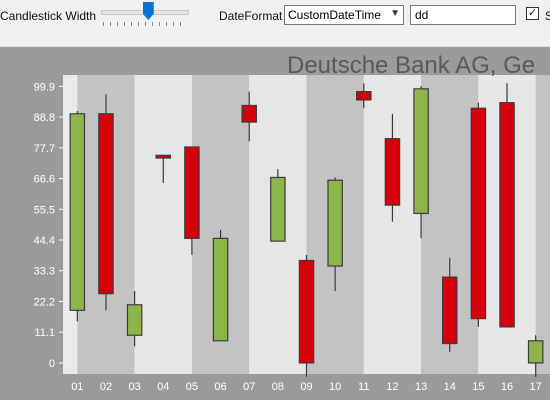 The height and width of the screenshot is (400, 550). I want to click on series-checkbox: ✓, so click(532, 13).